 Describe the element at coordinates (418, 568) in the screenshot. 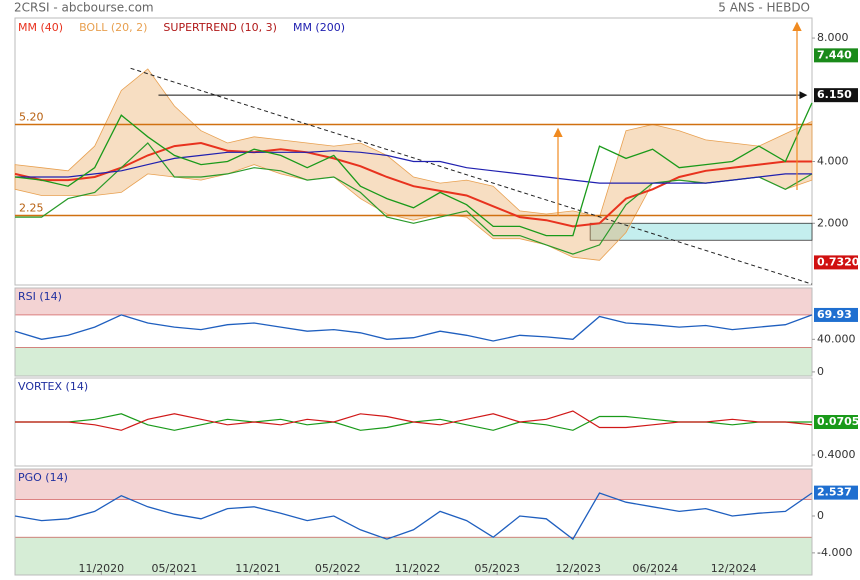

I see `x-tick-label: 11/2022` at that location.